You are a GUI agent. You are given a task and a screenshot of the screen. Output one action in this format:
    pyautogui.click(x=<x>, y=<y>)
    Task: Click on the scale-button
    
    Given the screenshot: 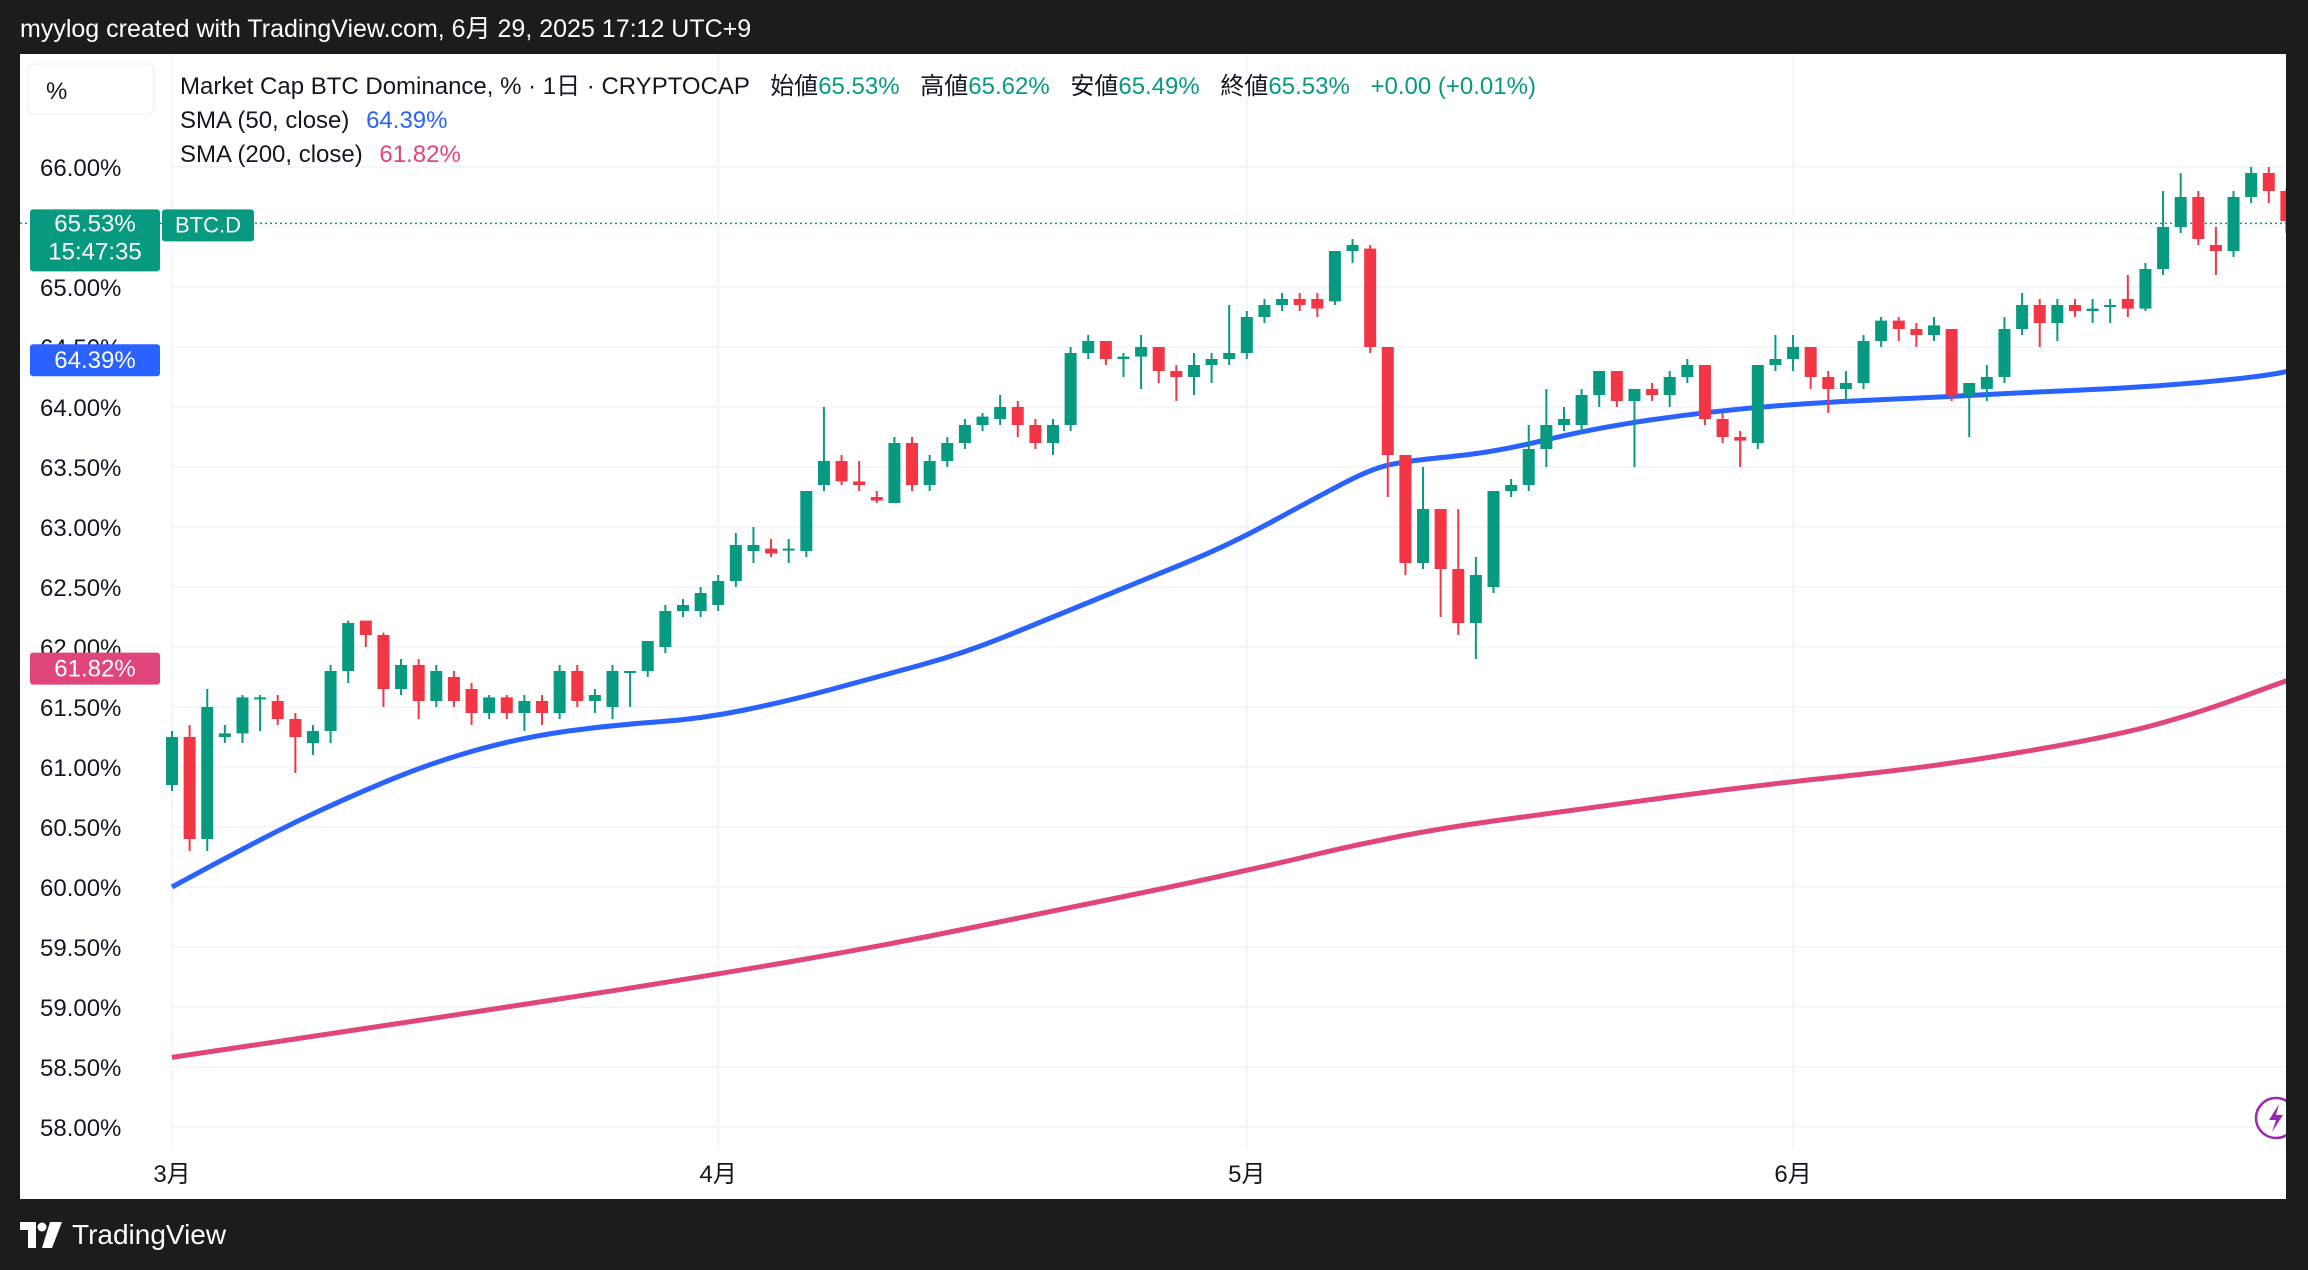 What is the action you would take?
    pyautogui.click(x=91, y=89)
    